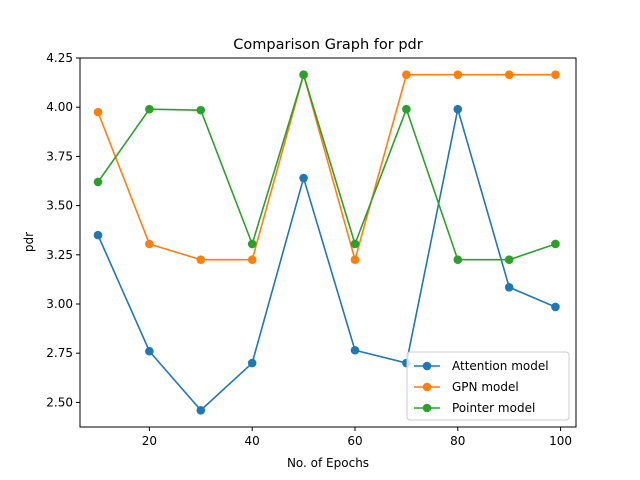  Describe the element at coordinates (59, 353) in the screenshot. I see `y-tick-label: 2.75` at that location.